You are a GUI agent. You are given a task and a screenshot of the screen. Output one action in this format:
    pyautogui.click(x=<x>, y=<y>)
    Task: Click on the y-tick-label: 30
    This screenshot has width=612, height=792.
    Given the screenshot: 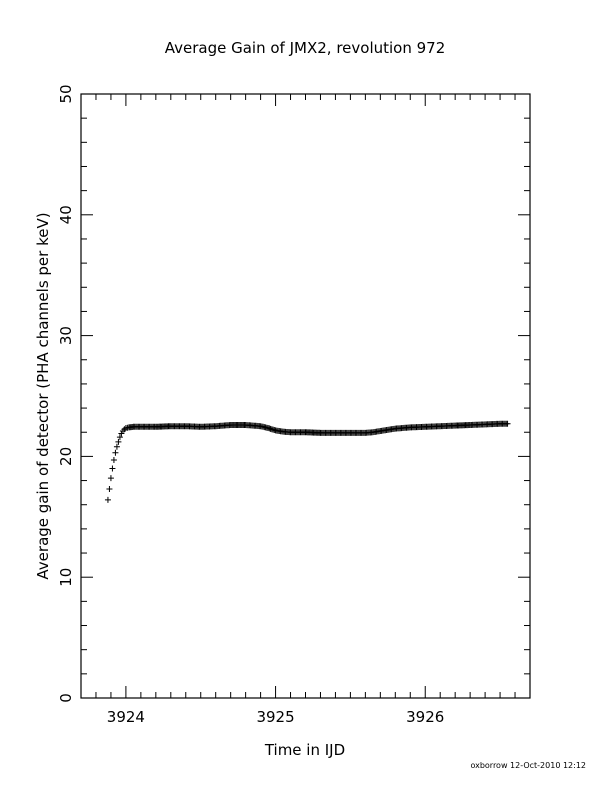 What is the action you would take?
    pyautogui.click(x=66, y=335)
    